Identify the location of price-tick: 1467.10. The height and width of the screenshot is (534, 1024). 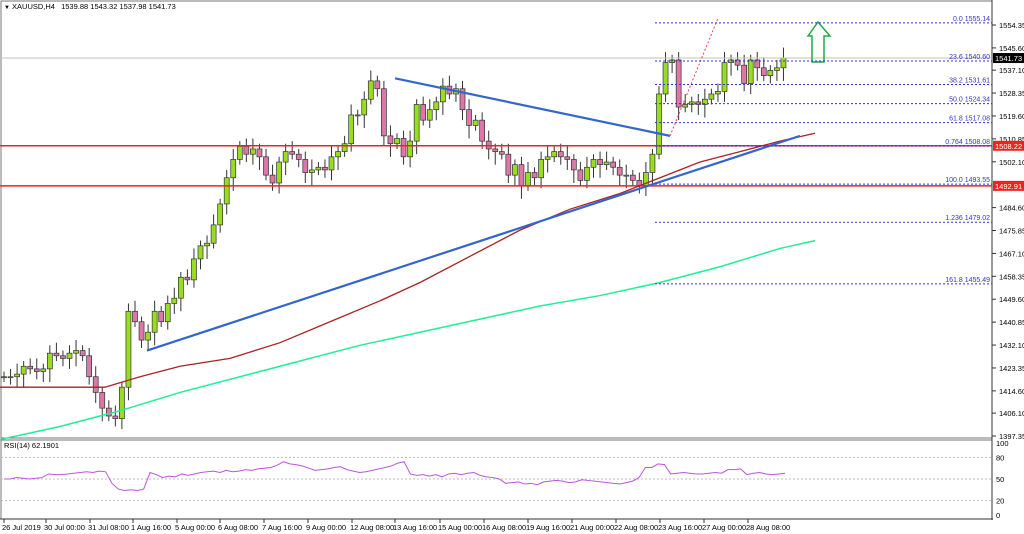
(1011, 253).